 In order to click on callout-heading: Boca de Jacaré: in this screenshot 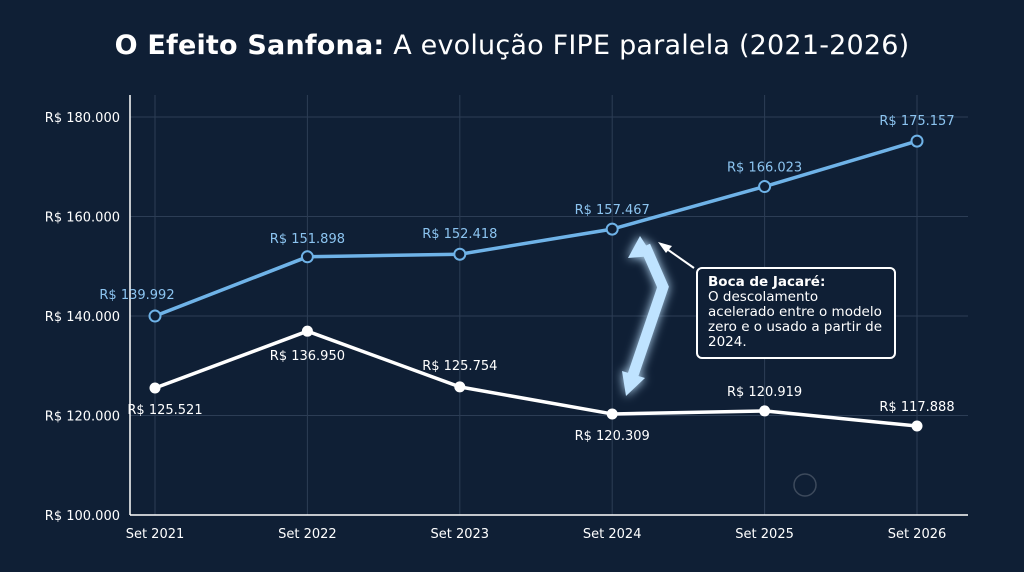, I will do `click(767, 282)`.